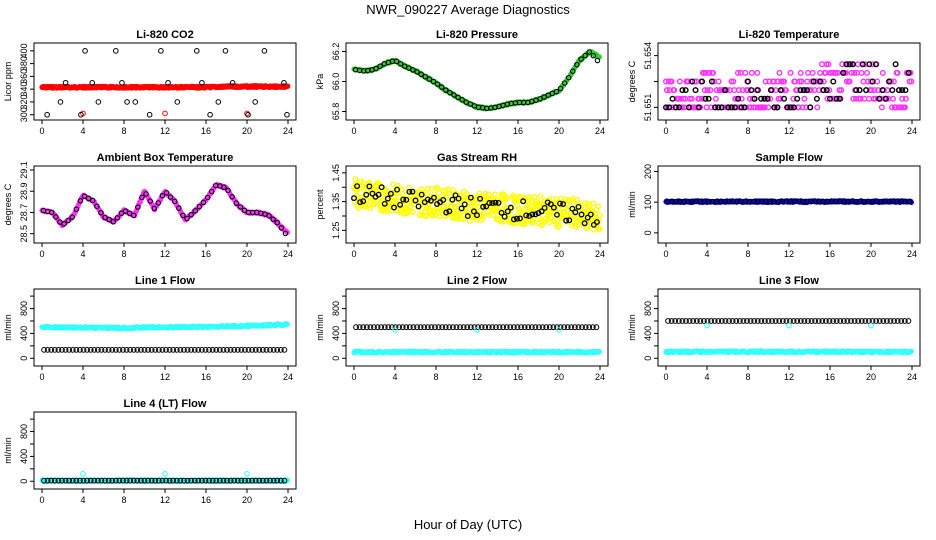  Describe the element at coordinates (164, 35) in the screenshot. I see `chart-title: Li-820 CO2` at that location.